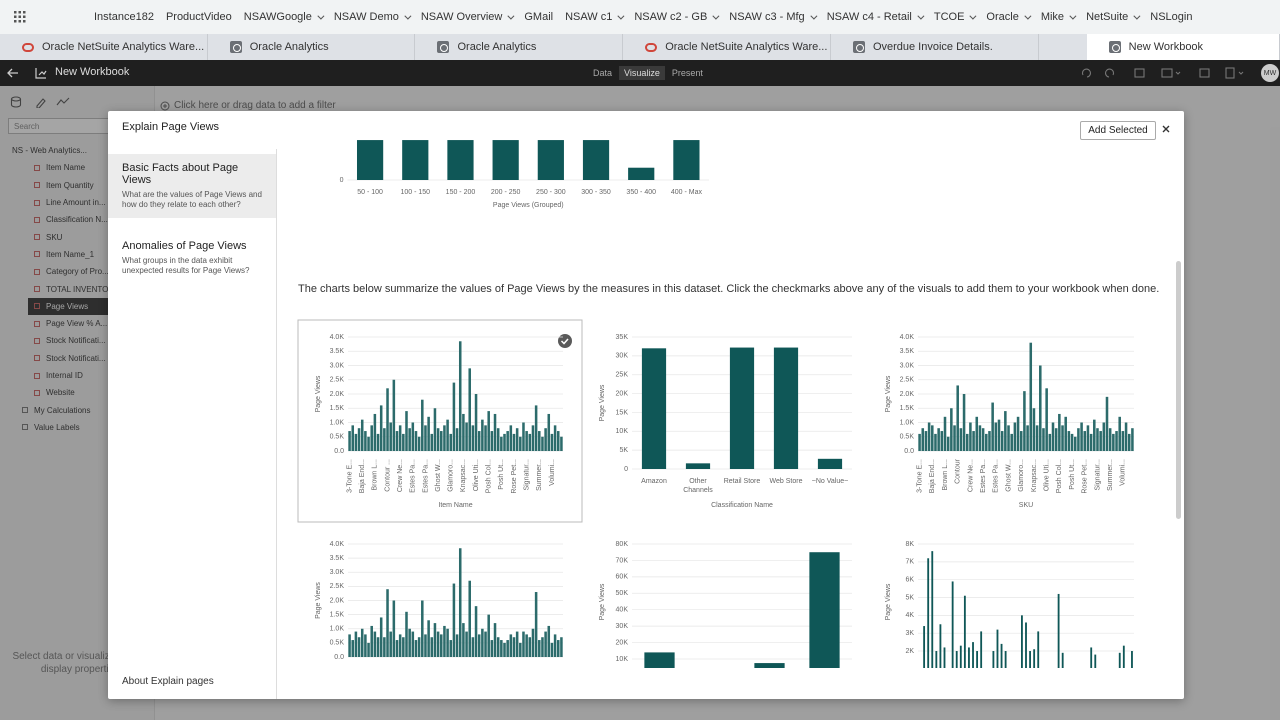 This screenshot has width=1280, height=720. Describe the element at coordinates (461, 17) in the screenshot. I see `bookmark-label: NSAW Overview` at that location.